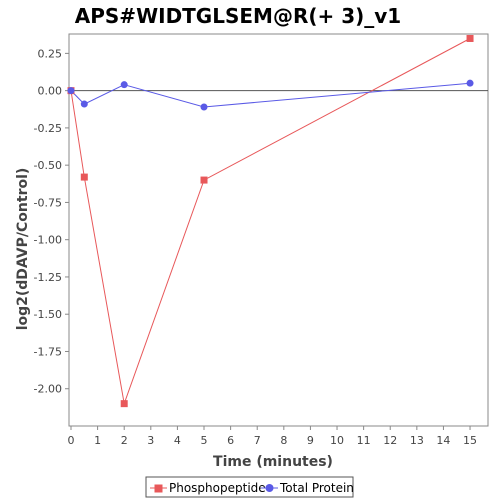 The height and width of the screenshot is (500, 500). I want to click on legend-phospho-label: Phosphopeptide, so click(217, 488).